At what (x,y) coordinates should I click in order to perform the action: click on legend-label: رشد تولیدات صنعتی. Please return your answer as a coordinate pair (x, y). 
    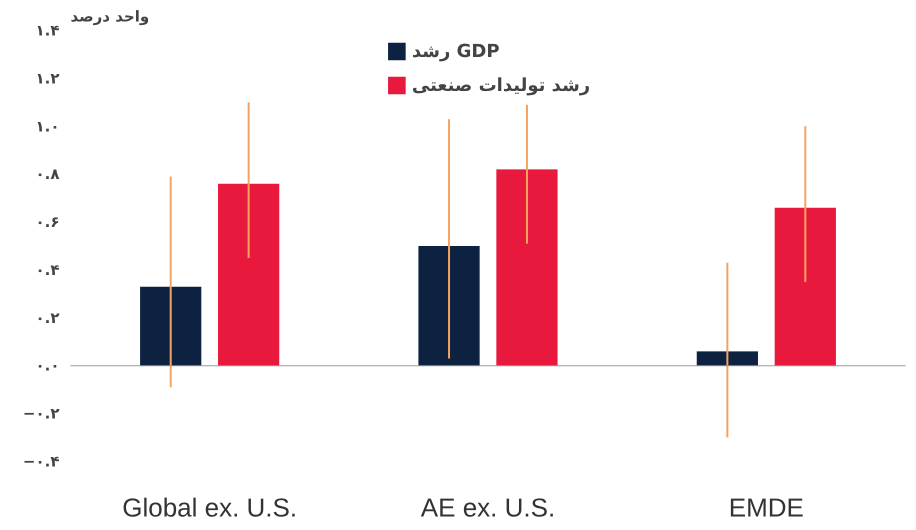
    Looking at the image, I should click on (501, 85).